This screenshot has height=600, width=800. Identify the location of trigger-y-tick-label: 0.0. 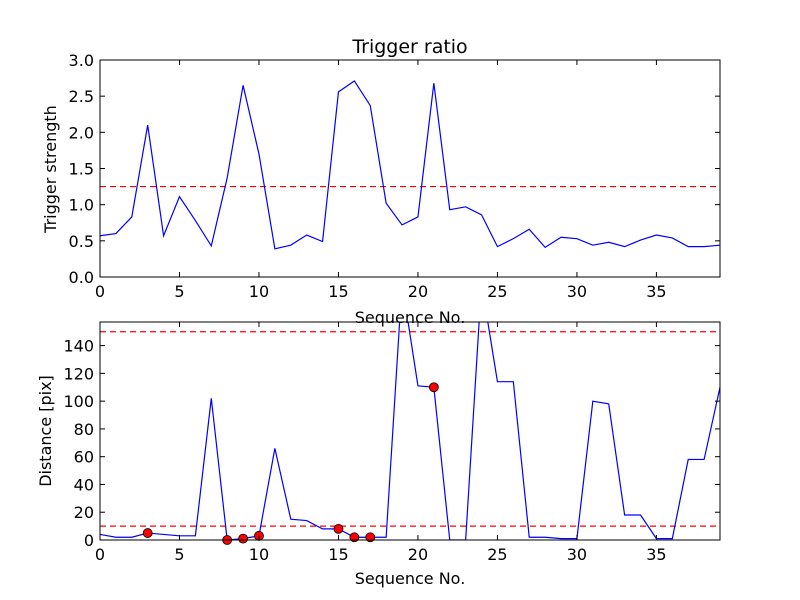
(81, 277).